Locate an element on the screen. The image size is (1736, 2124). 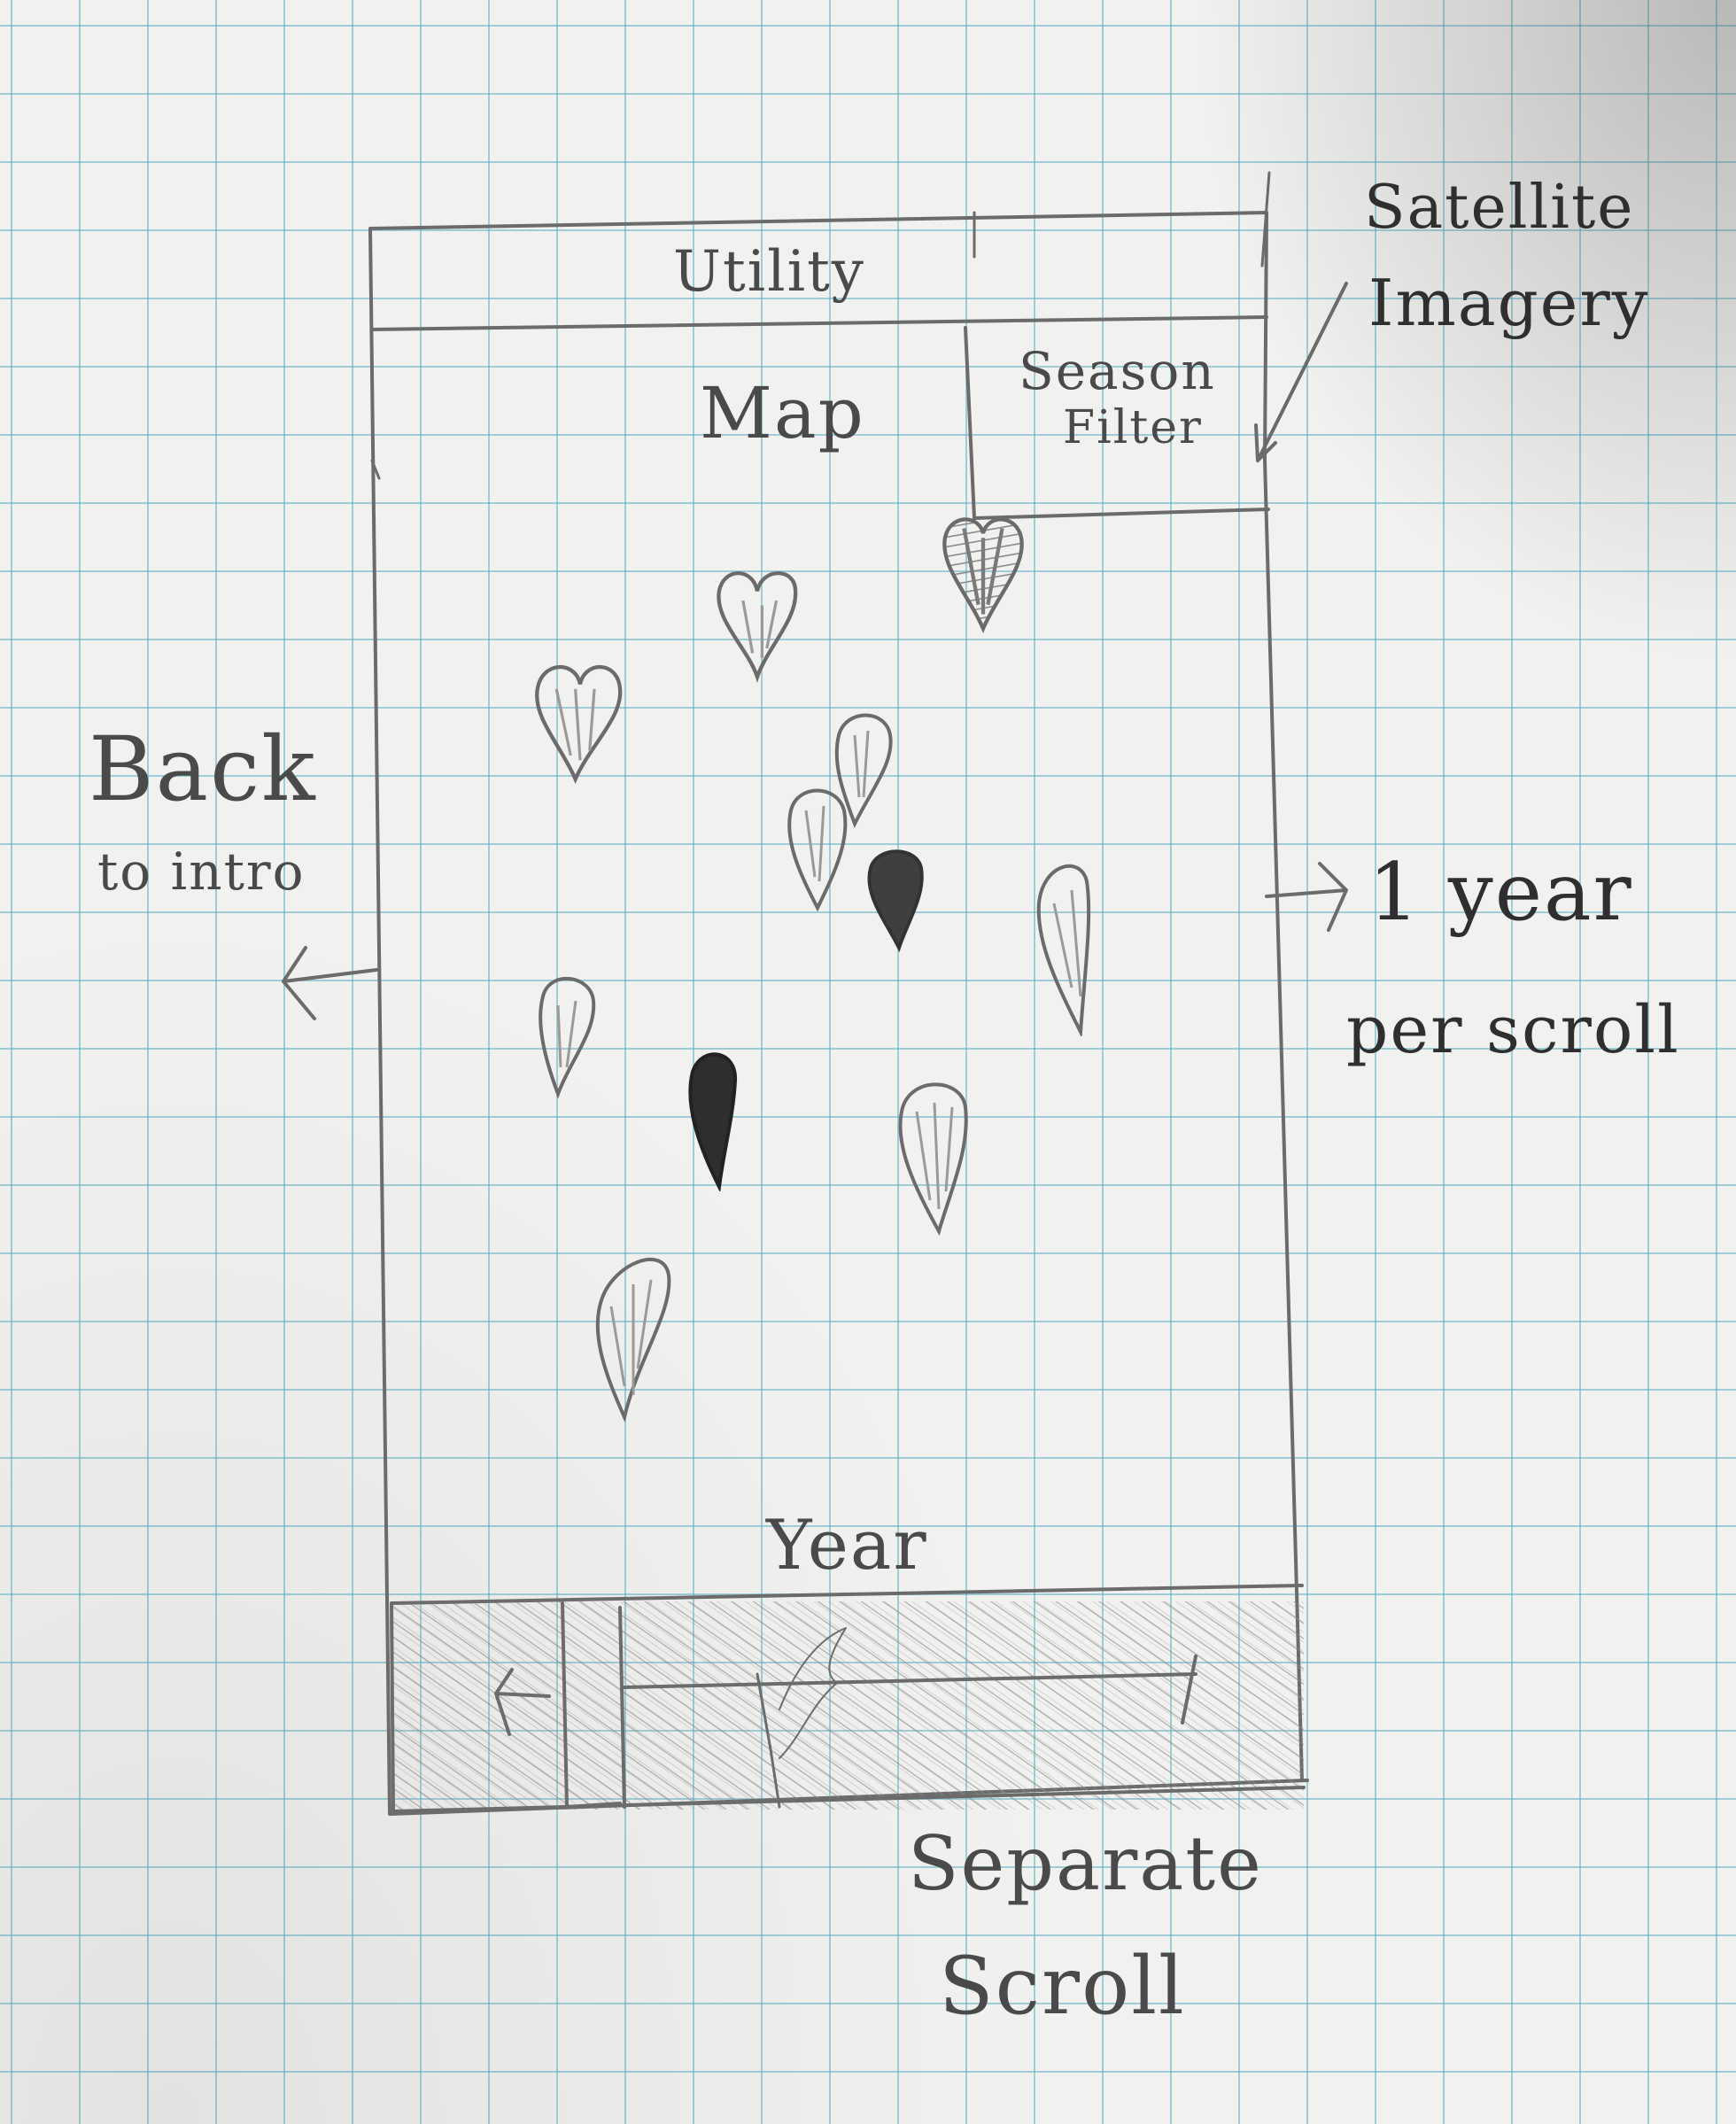
satellite-annotation-line1: Satellite is located at coordinates (1500, 208).